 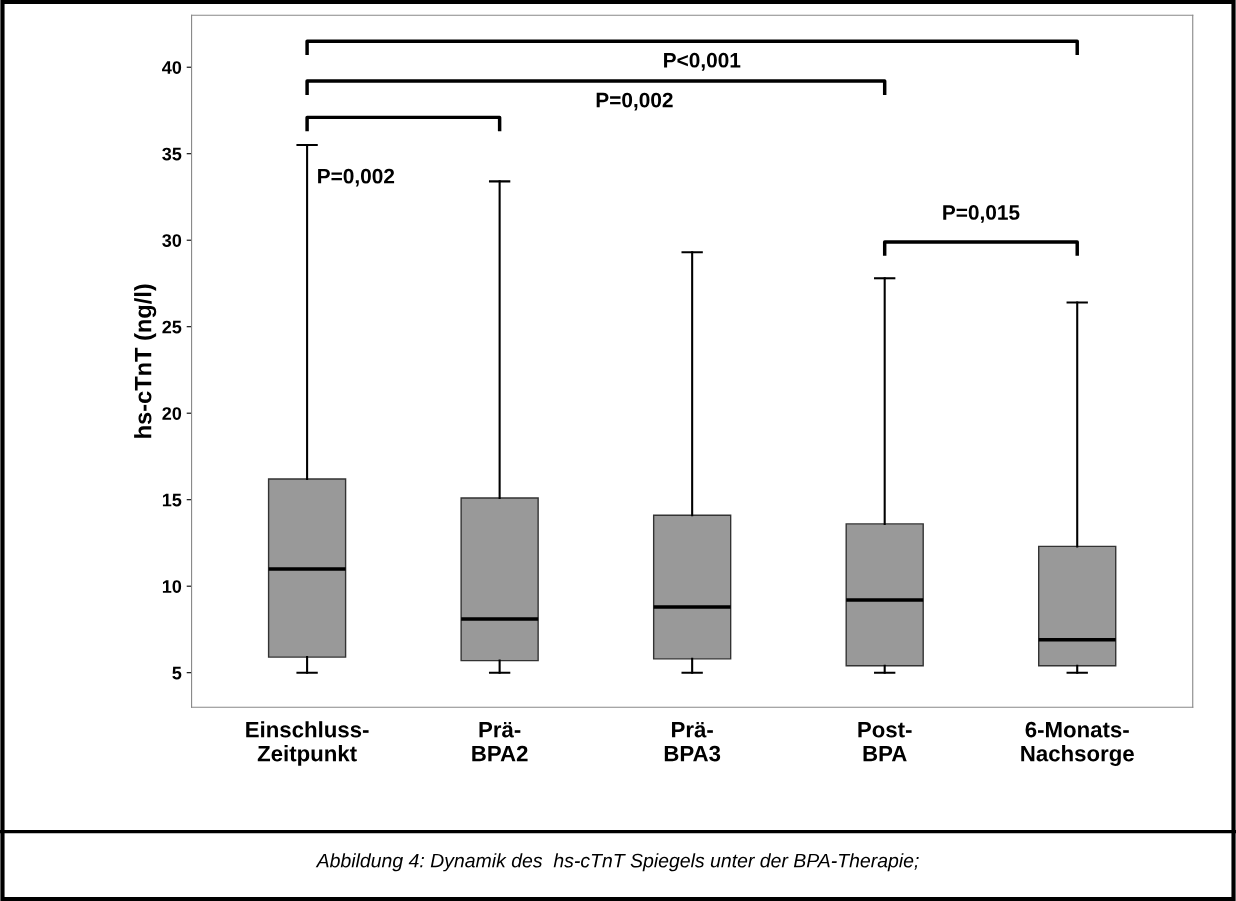 I want to click on text: Abbildung 4: Dynamik des hs-cTnT Spiegels unter der BPA-Therapie;, so click(x=617, y=862).